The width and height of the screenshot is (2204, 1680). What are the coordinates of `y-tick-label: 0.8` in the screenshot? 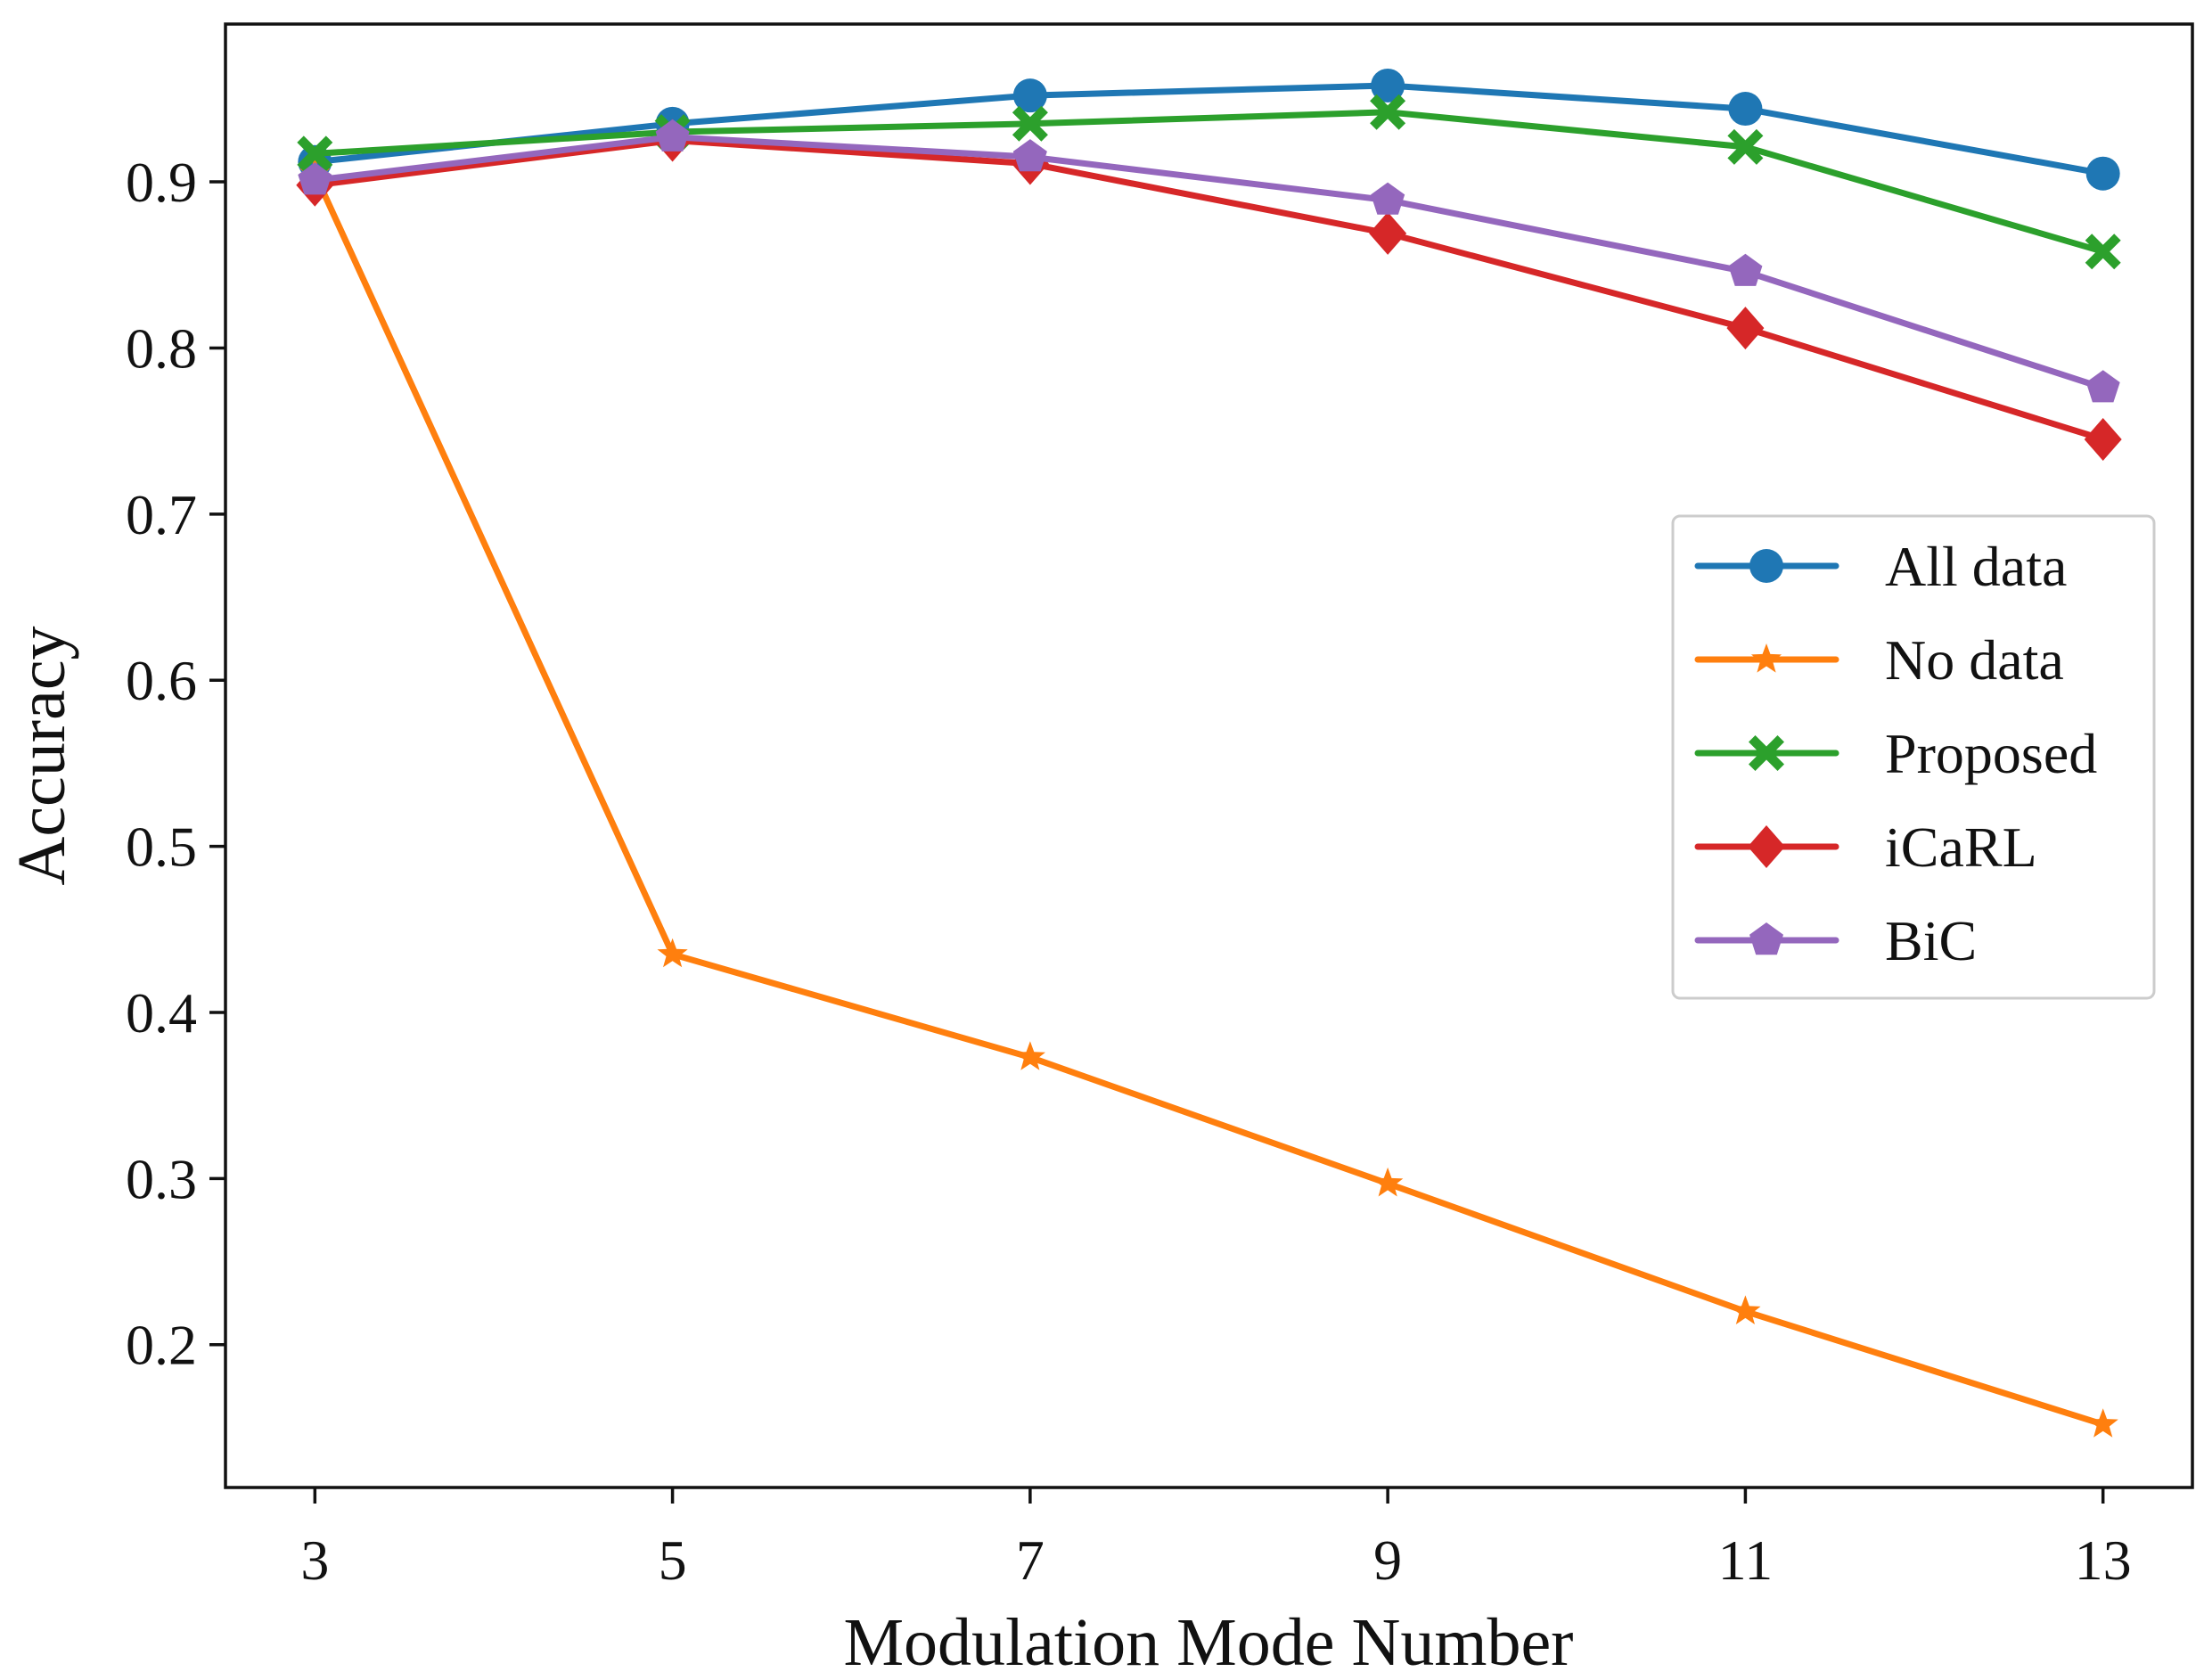 It's located at (161, 348).